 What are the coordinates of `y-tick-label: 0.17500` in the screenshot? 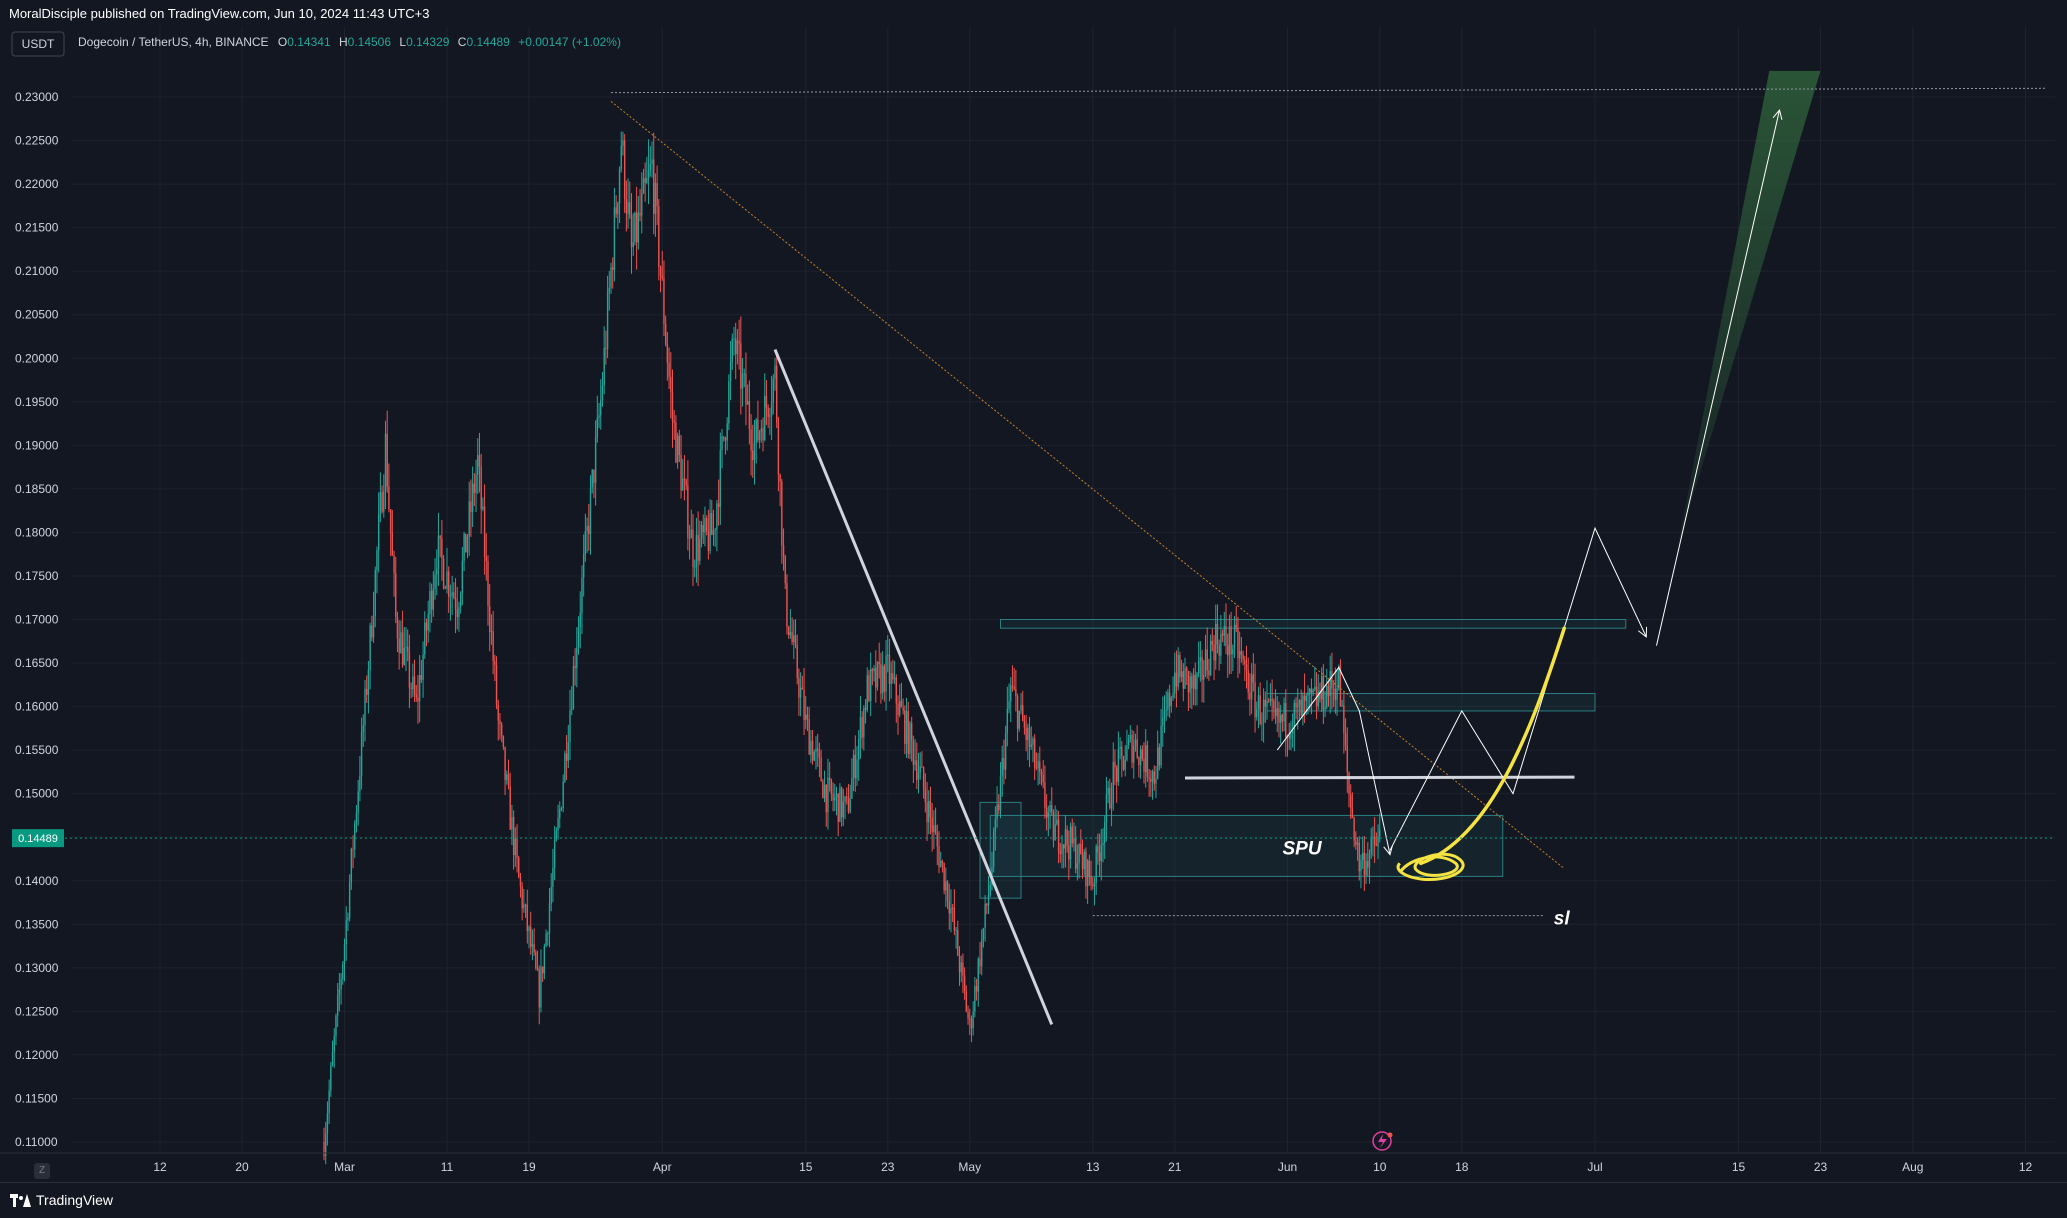 It's located at (37, 576).